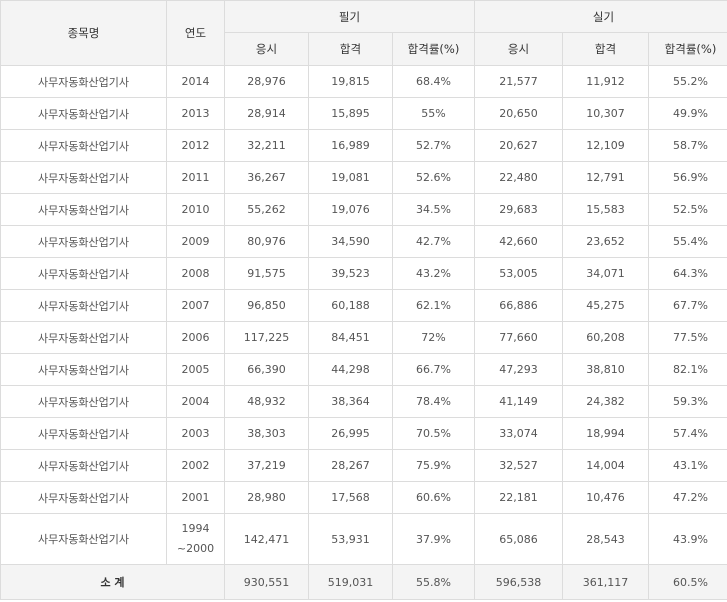 The width and height of the screenshot is (727, 602). What do you see at coordinates (518, 582) in the screenshot?
I see `total-practical-applicants: 596,538` at bounding box center [518, 582].